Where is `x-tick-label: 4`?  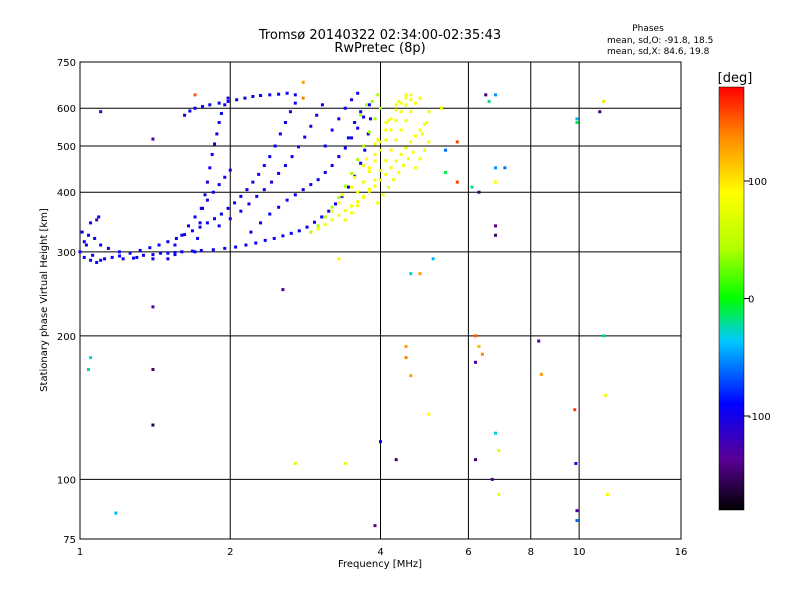 x-tick-label: 4 is located at coordinates (380, 552).